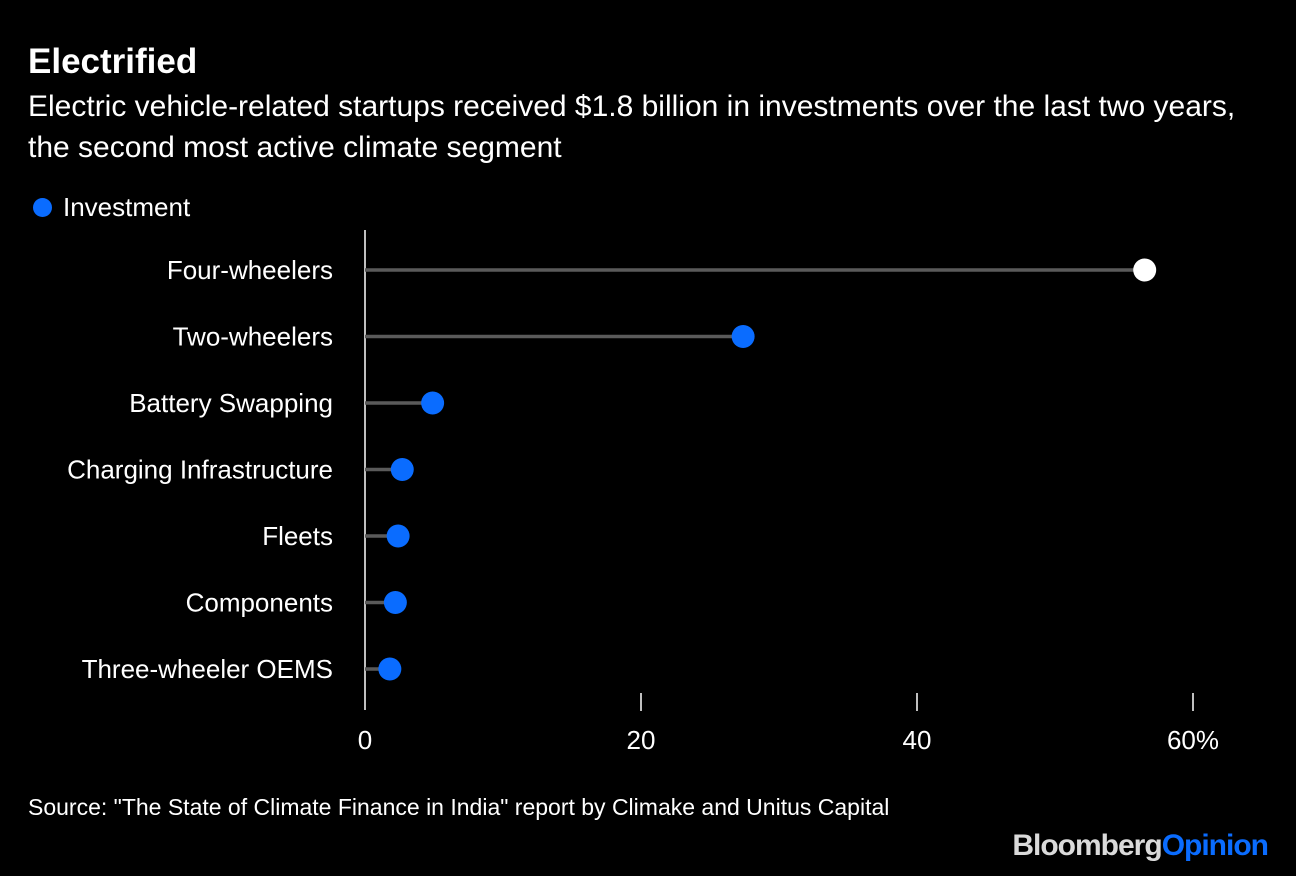 The width and height of the screenshot is (1296, 876). I want to click on legend: Investment, so click(110, 207).